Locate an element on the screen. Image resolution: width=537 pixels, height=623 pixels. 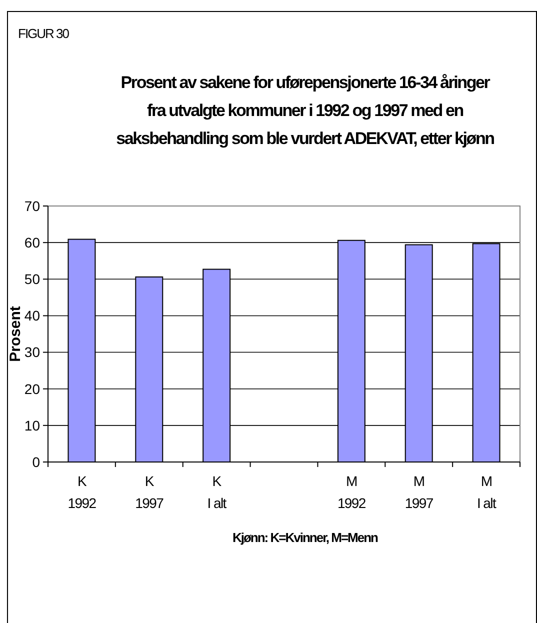
x-tick-label: M 1992 is located at coordinates (351, 492).